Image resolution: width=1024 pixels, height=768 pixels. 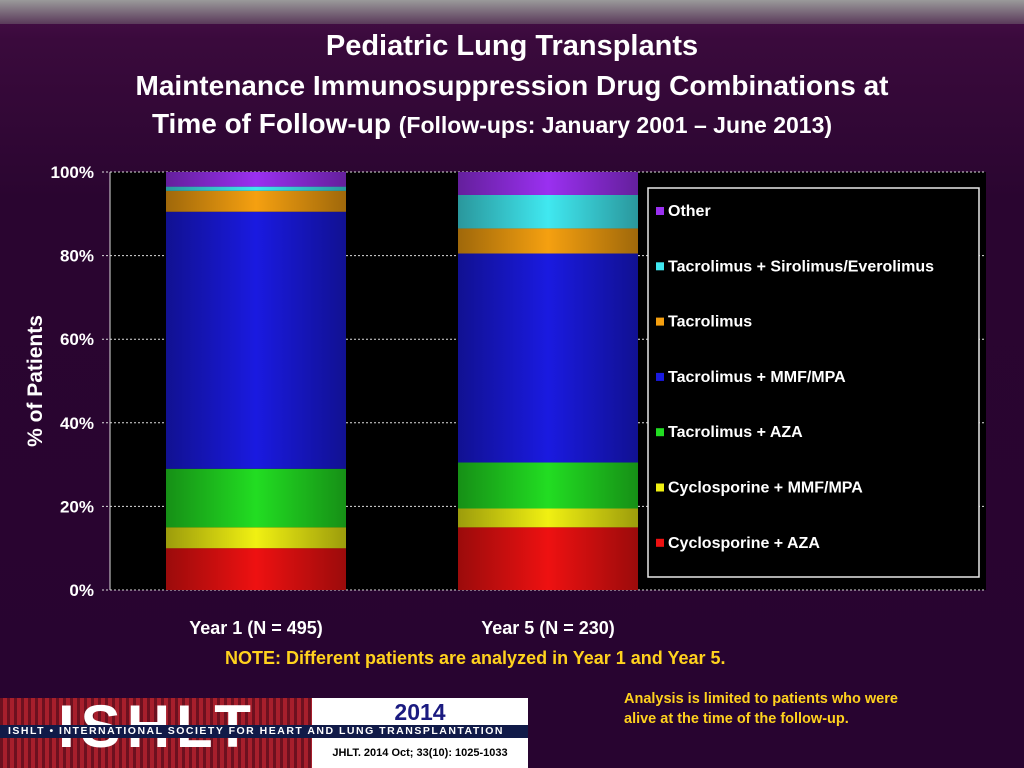 What do you see at coordinates (735, 432) in the screenshot?
I see `legend-label: Tacrolimus + AZA` at bounding box center [735, 432].